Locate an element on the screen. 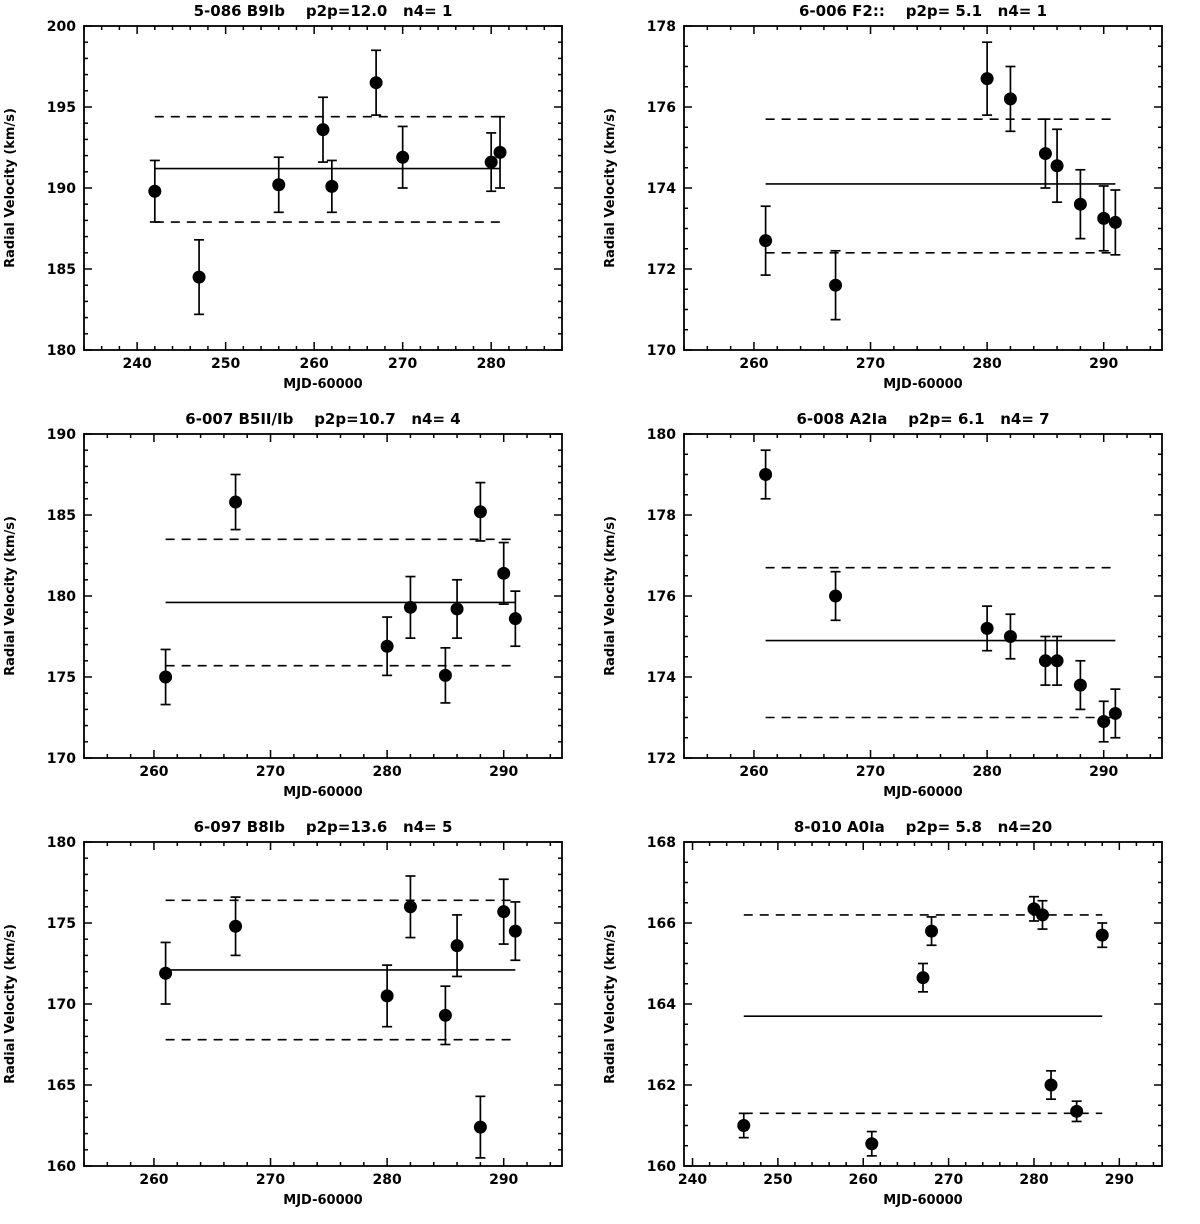 The image size is (1200, 1224). chart-title: 6-008 A2Ia p2p= 6.1 n4= 7 is located at coordinates (922, 419).